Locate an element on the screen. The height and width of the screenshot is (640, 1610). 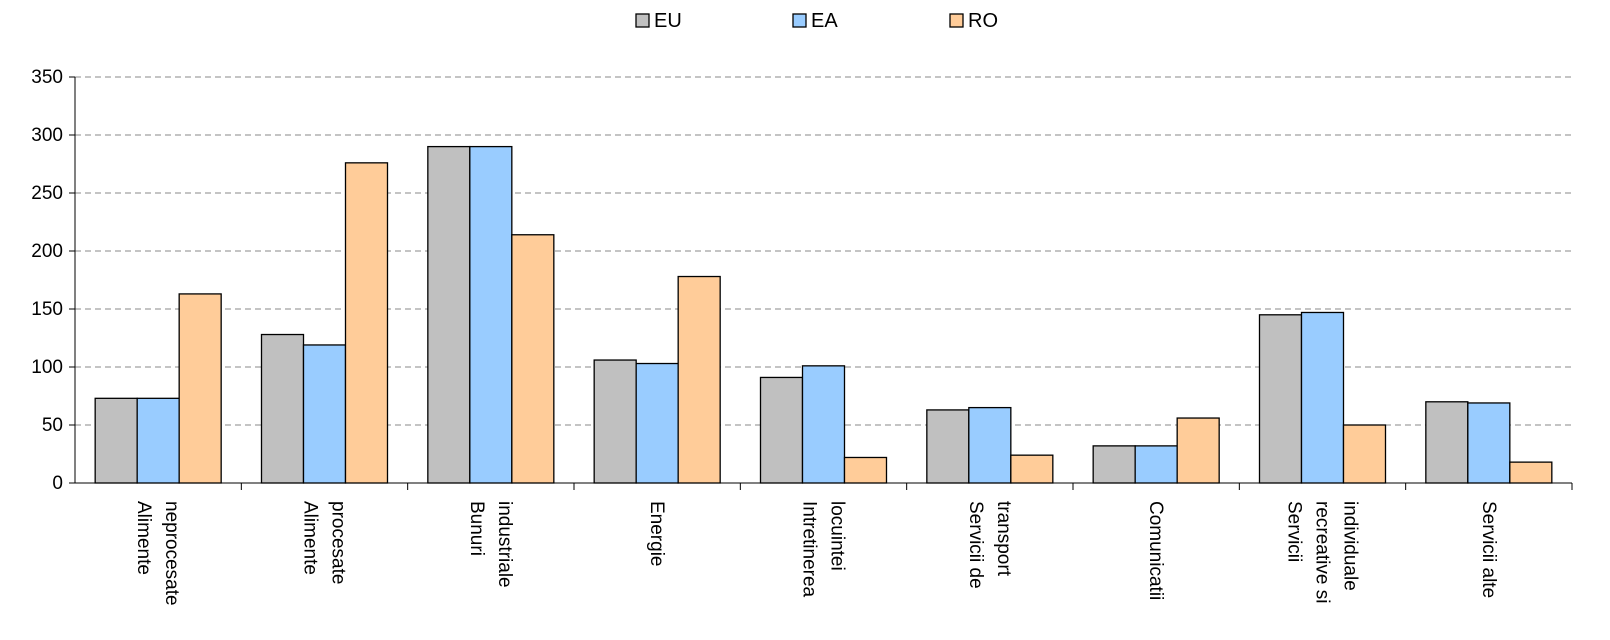
category-label-line: Intretinerea is located at coordinates (809, 549).